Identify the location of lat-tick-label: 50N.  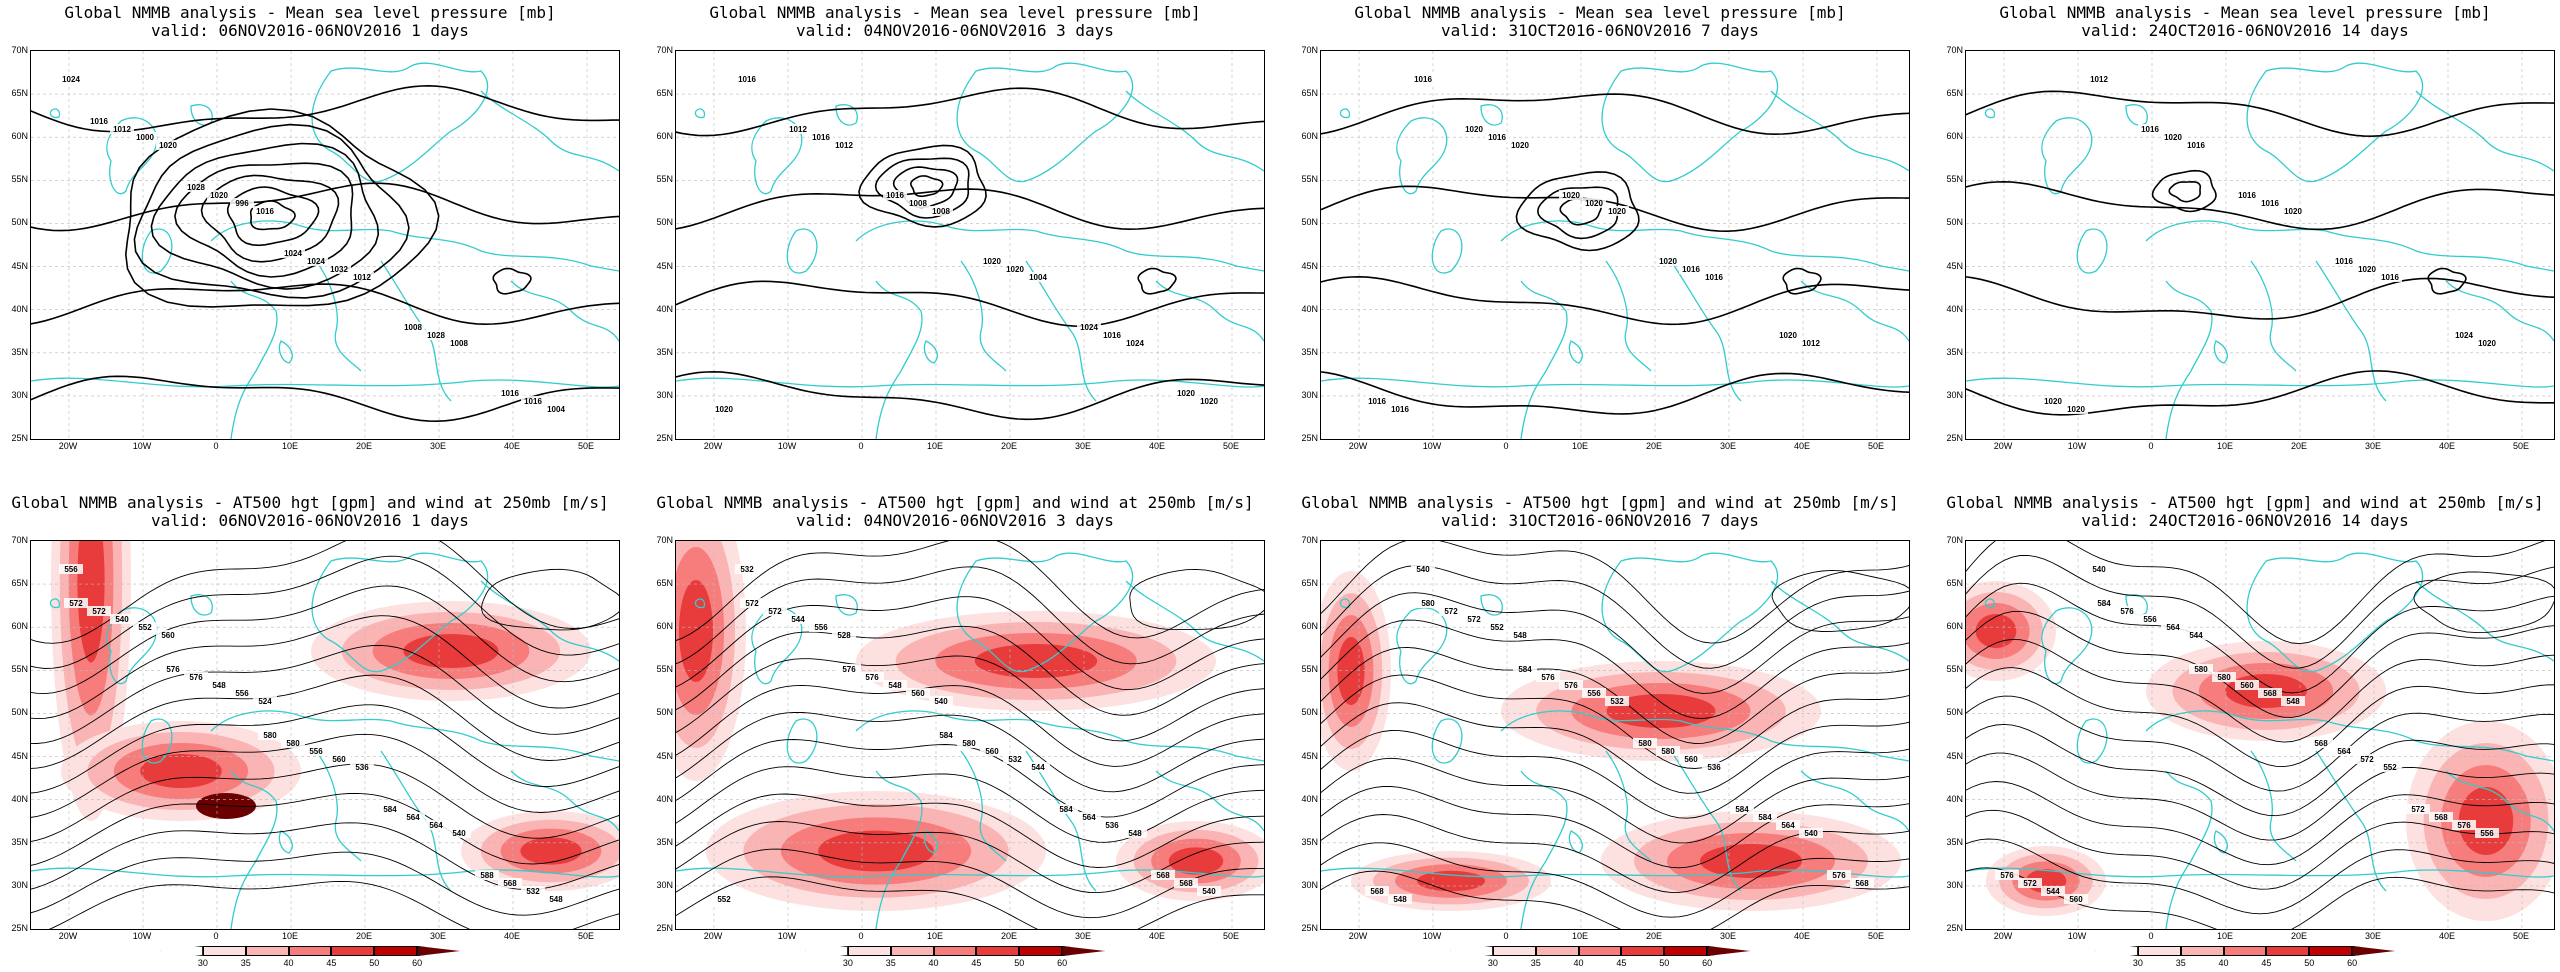
(664, 712).